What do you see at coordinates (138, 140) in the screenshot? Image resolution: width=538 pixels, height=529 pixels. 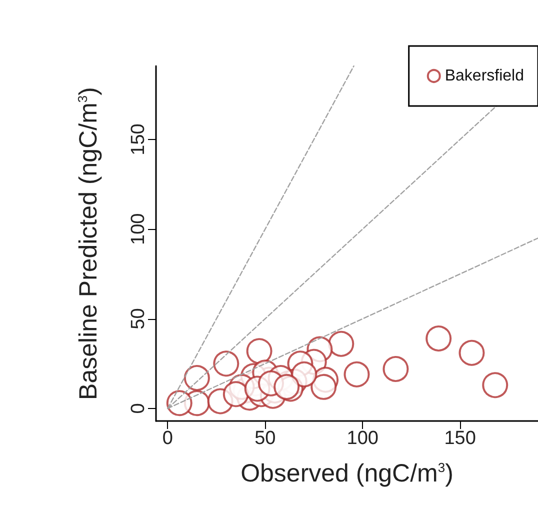 I see `y-tick-label: 150` at bounding box center [138, 140].